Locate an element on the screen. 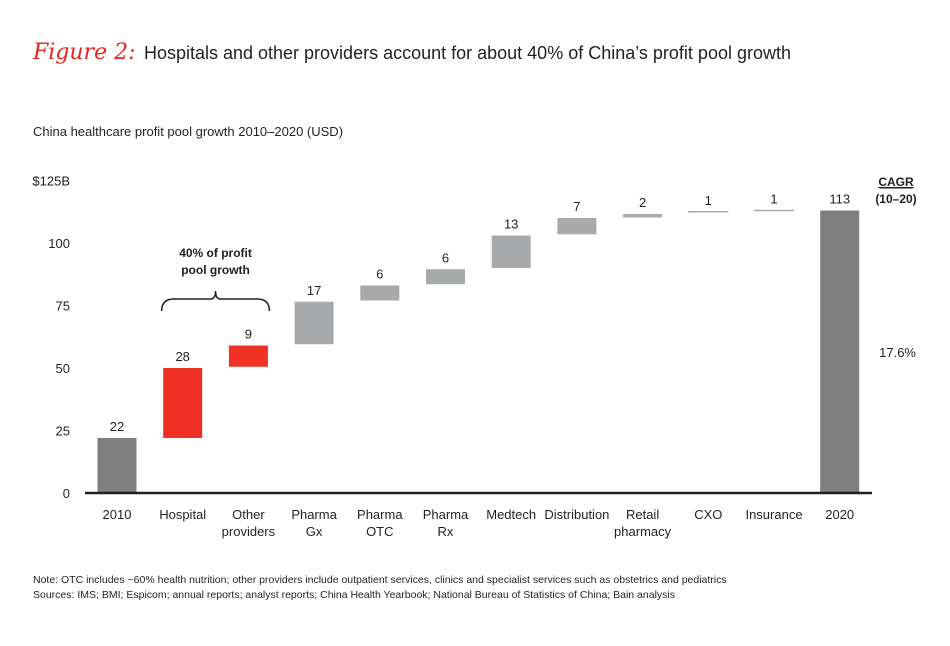  x-category-label: providers is located at coordinates (249, 531).